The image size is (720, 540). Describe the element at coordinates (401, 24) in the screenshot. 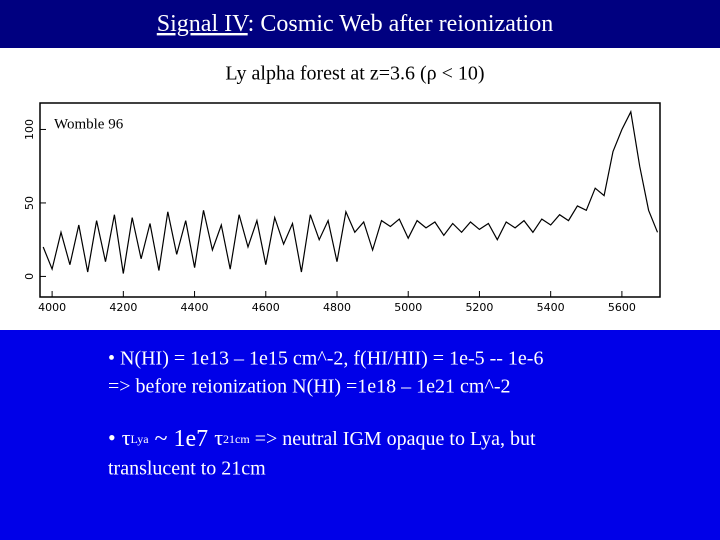

I see `title-text: : Cosmic Web after reionization` at that location.